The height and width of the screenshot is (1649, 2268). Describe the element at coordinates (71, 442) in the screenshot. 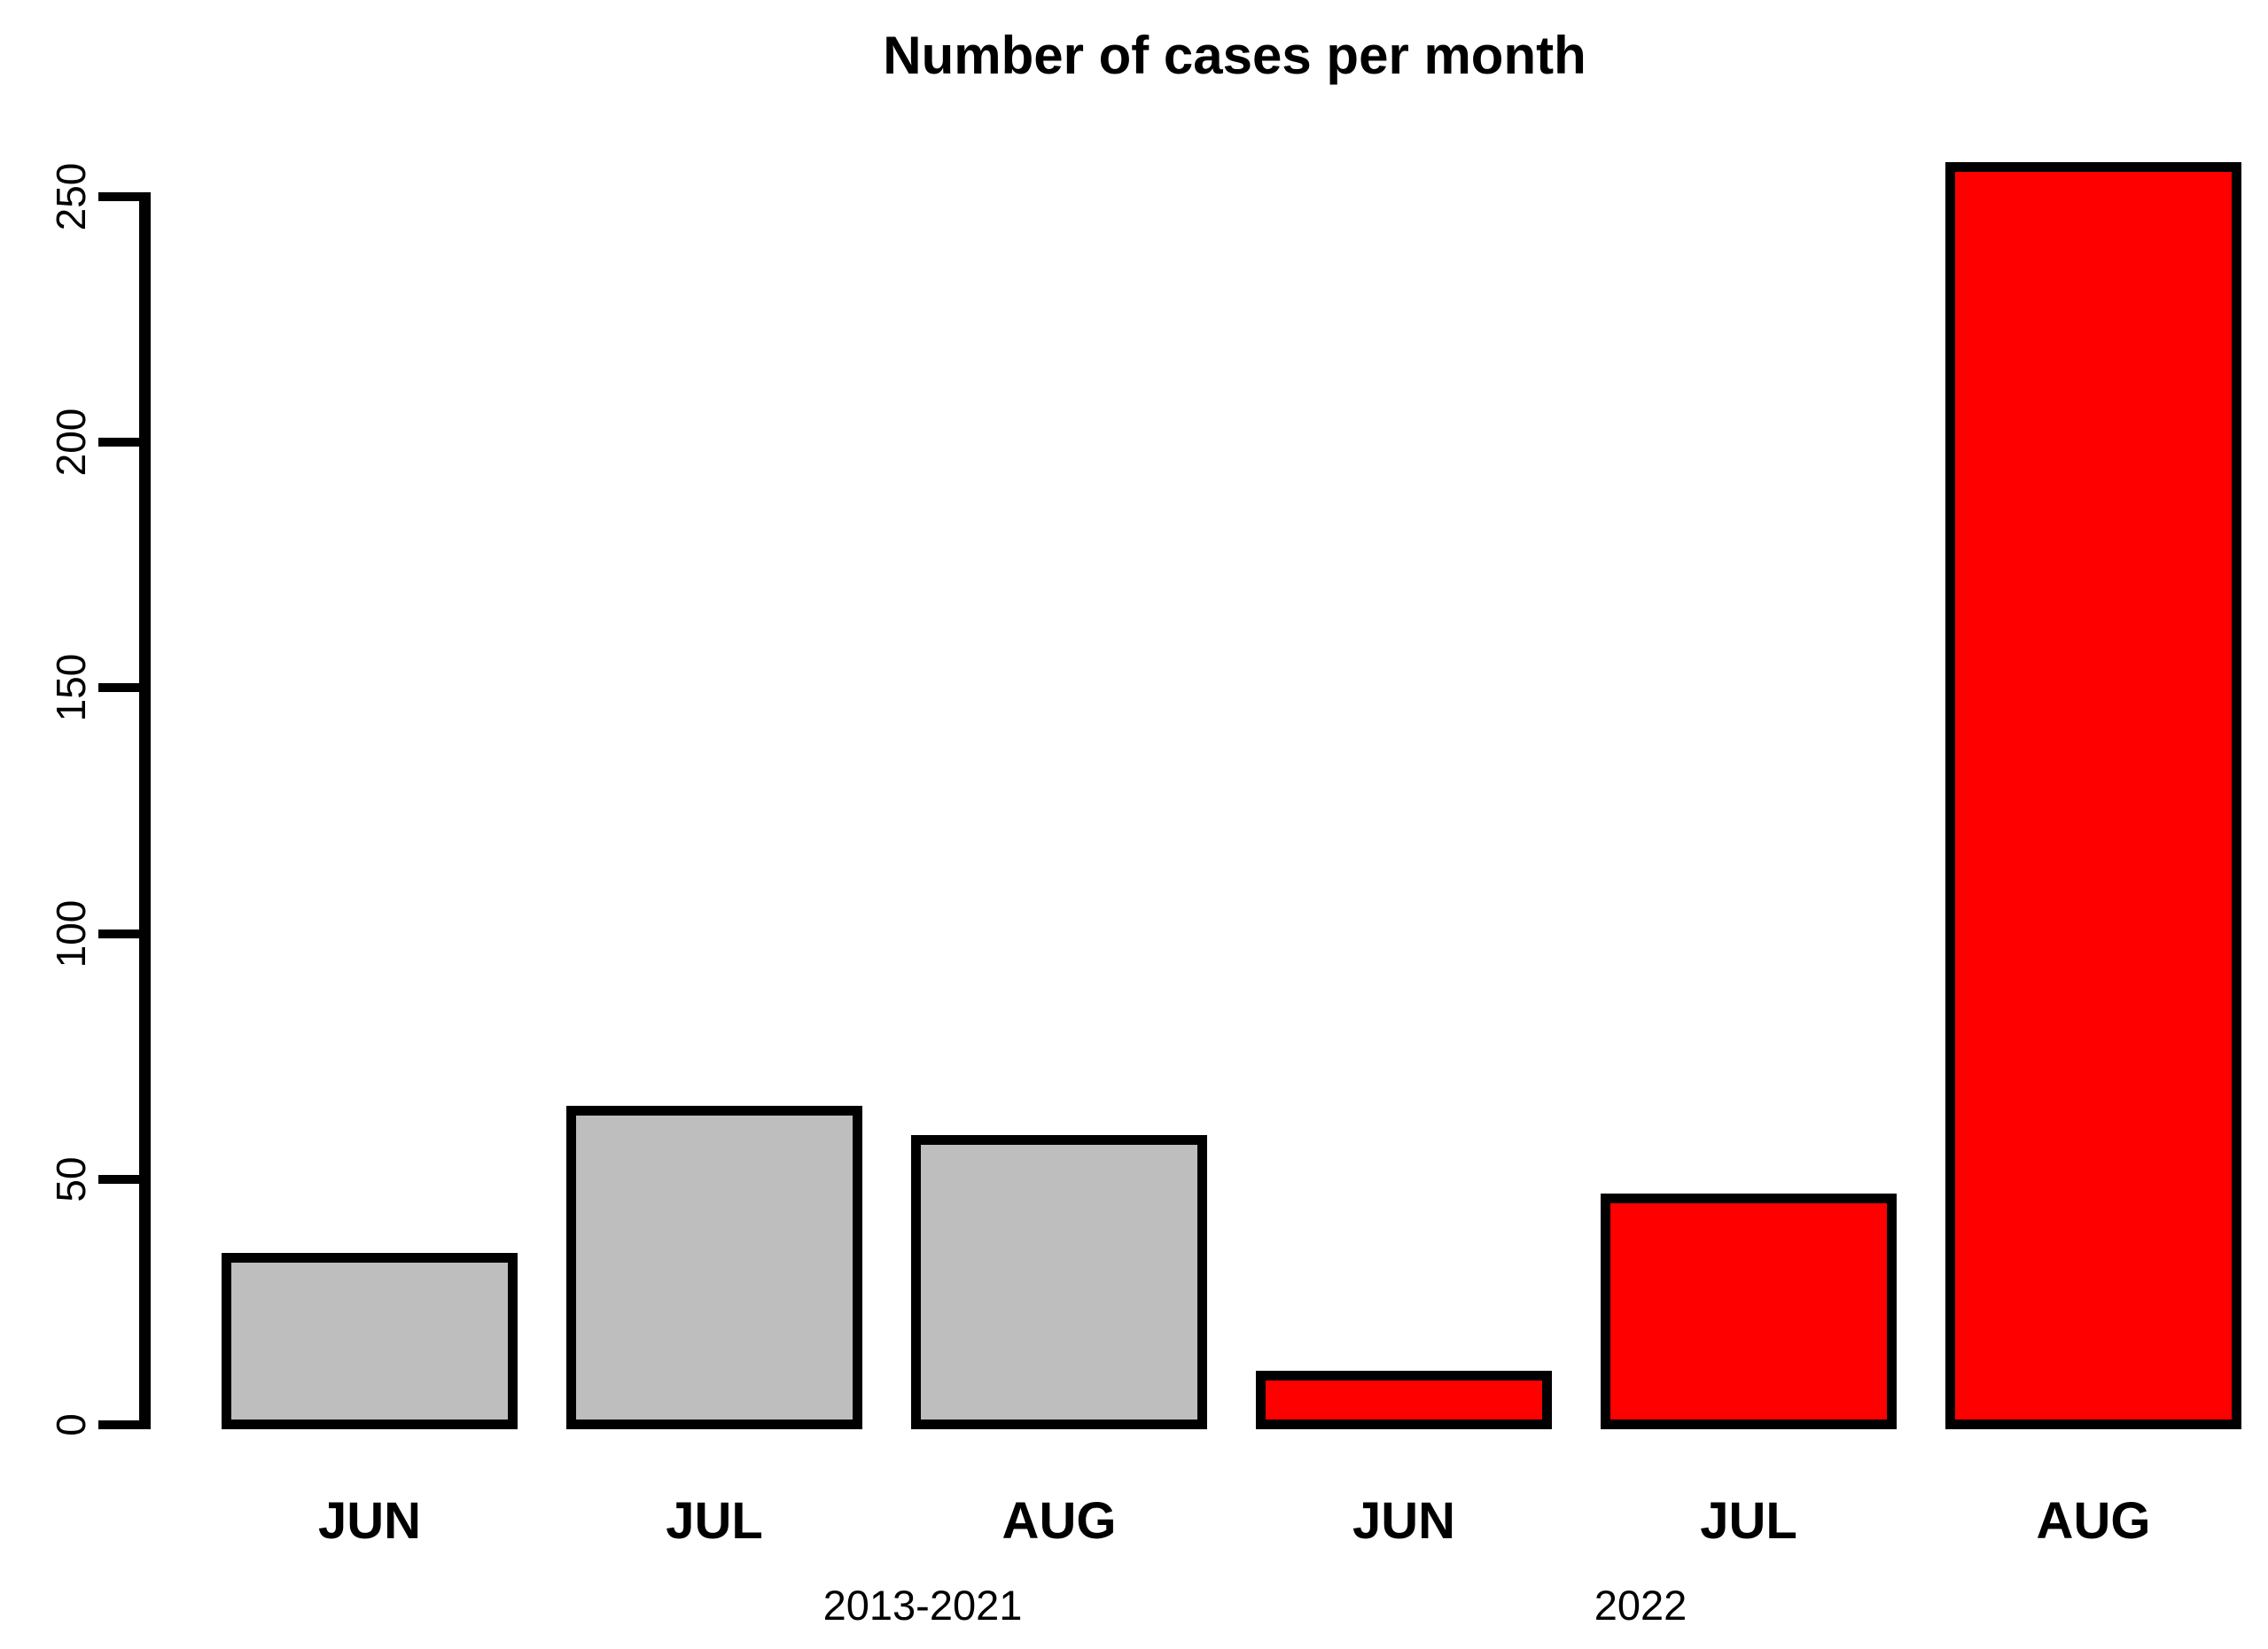

I see `y-tick-label-text: 200` at that location.